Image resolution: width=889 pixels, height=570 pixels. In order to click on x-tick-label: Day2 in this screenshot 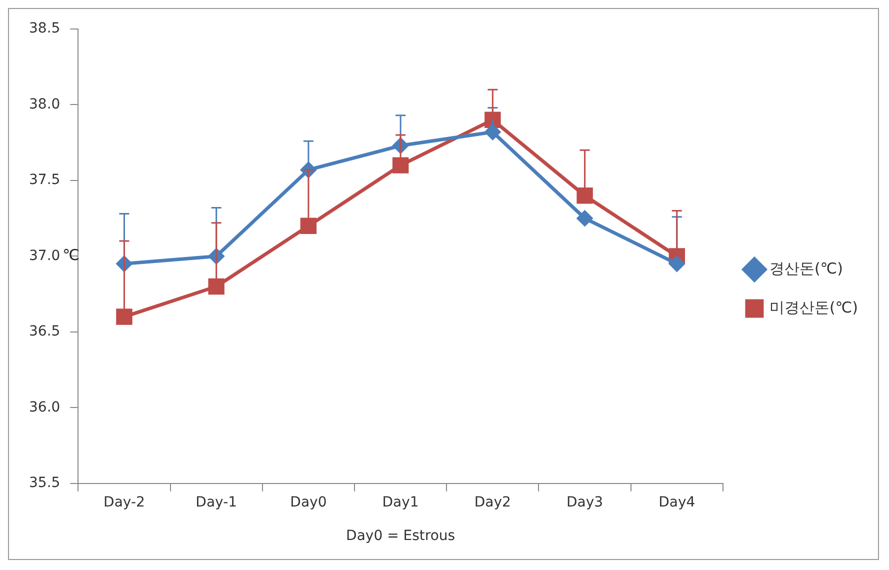, I will do `click(492, 502)`.